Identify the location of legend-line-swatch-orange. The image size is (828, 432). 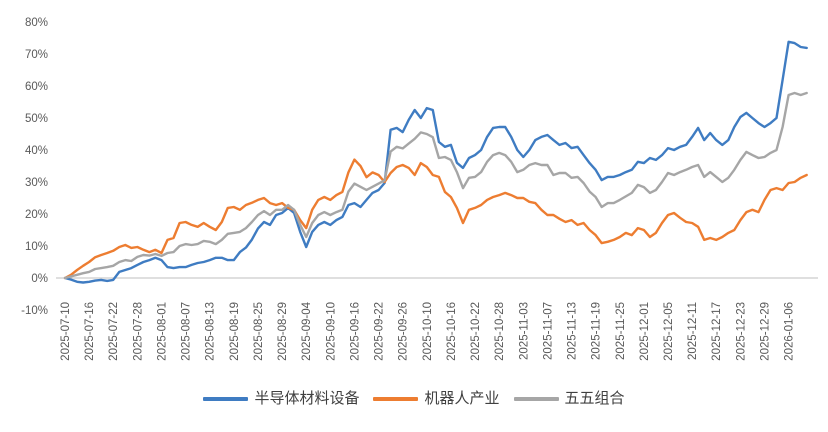
(396, 398).